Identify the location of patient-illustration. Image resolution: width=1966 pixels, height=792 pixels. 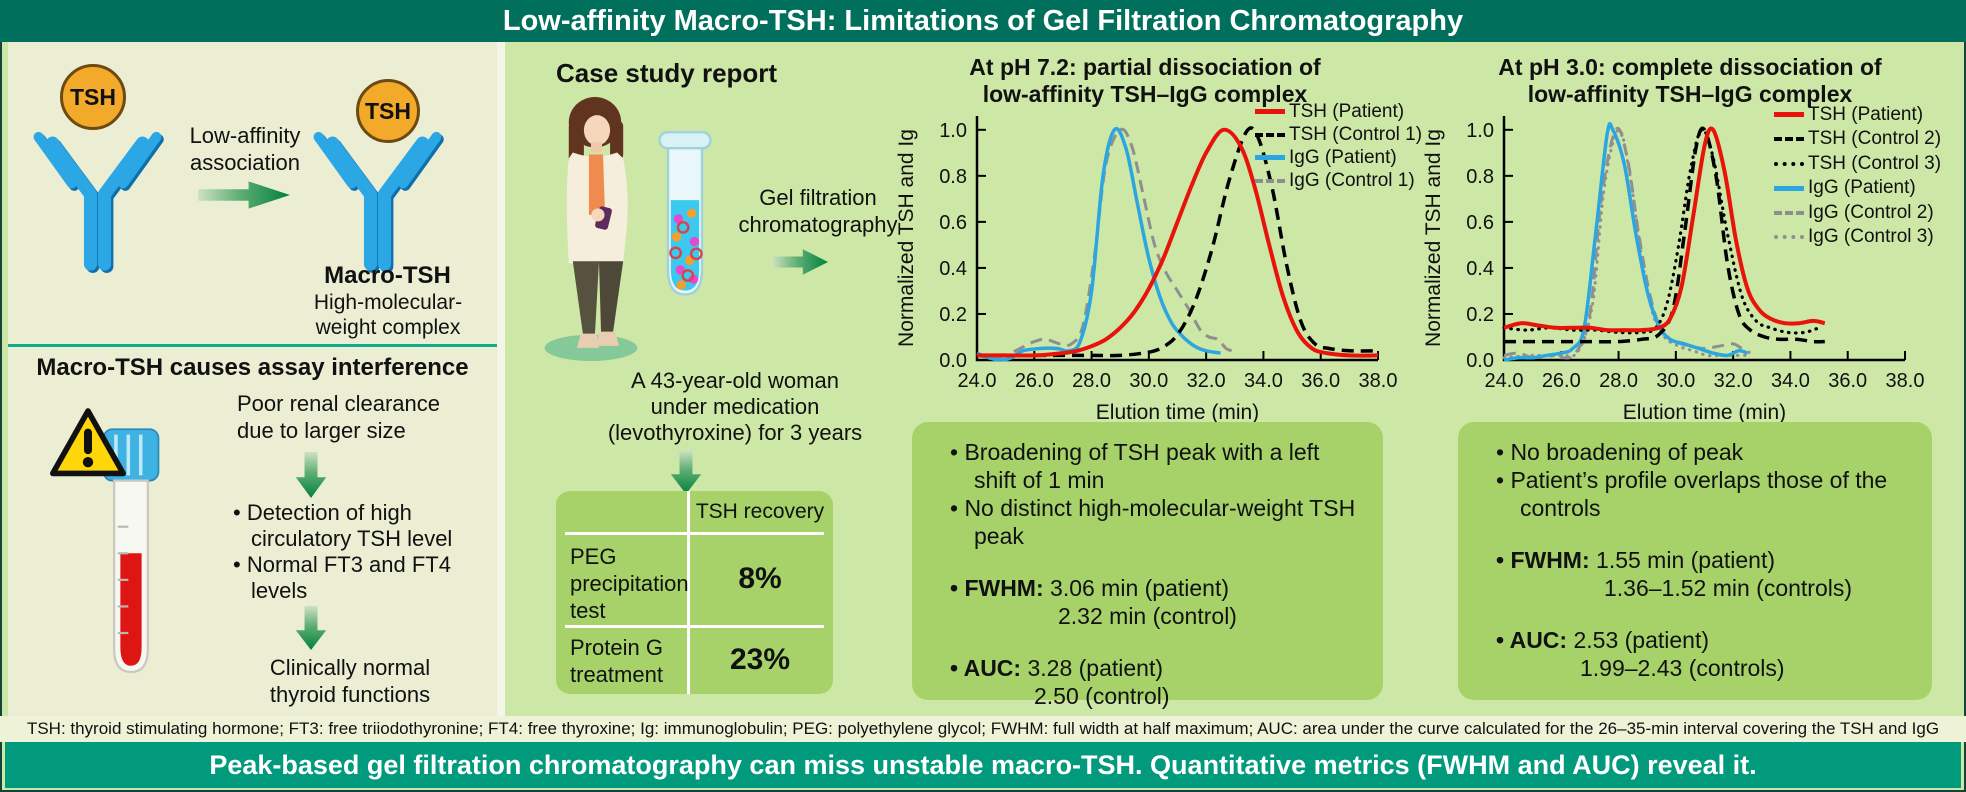
(591, 229).